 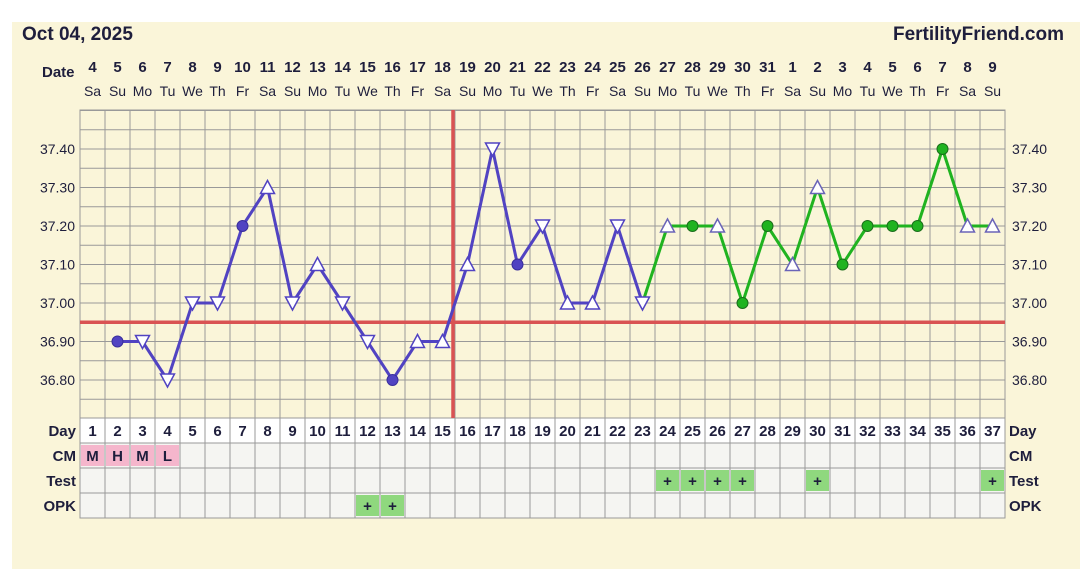 I want to click on y-tick-label-left: 37.00, so click(x=57, y=303).